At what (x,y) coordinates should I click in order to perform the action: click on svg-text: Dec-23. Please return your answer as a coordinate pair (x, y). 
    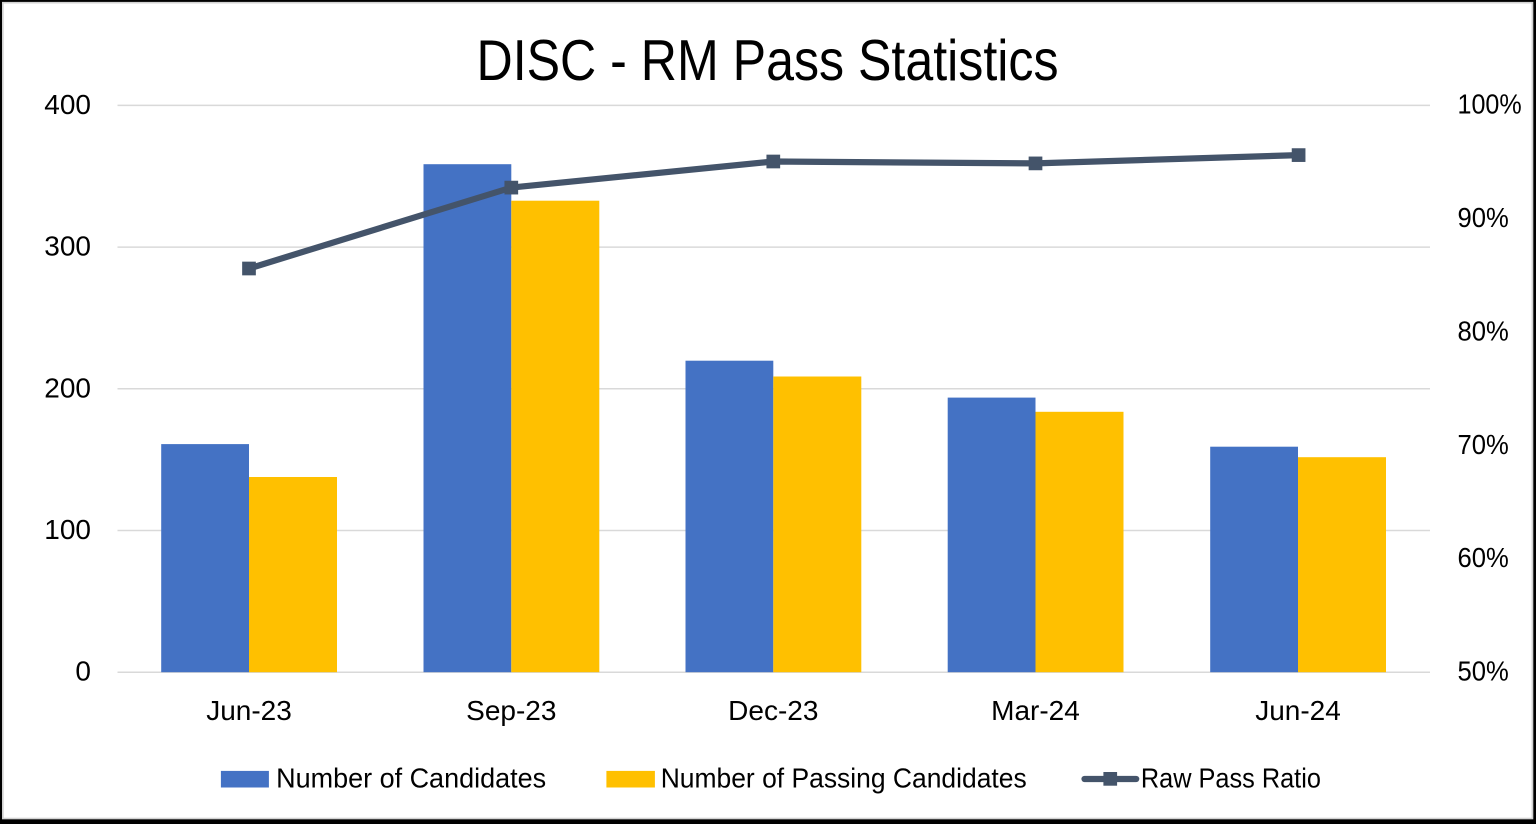
    Looking at the image, I should click on (773, 710).